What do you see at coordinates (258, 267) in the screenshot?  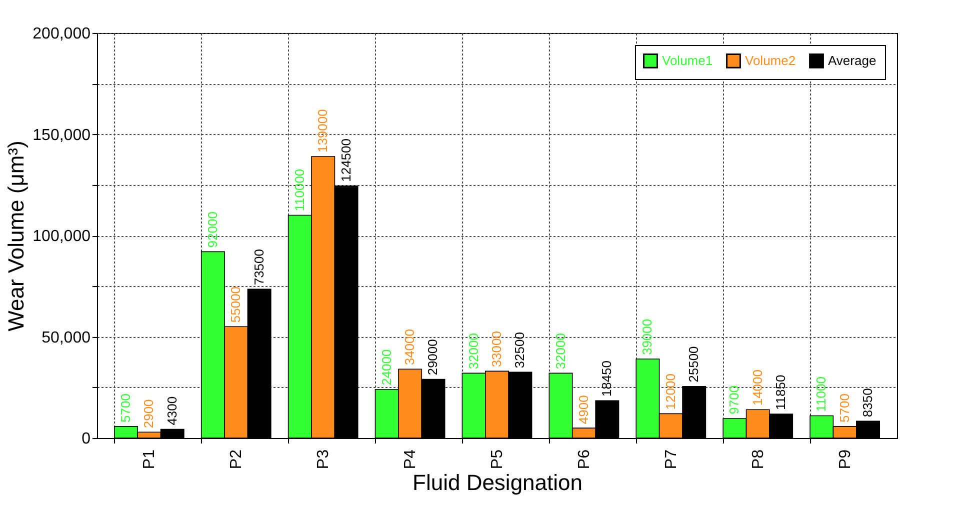 I see `data-label: 73500` at bounding box center [258, 267].